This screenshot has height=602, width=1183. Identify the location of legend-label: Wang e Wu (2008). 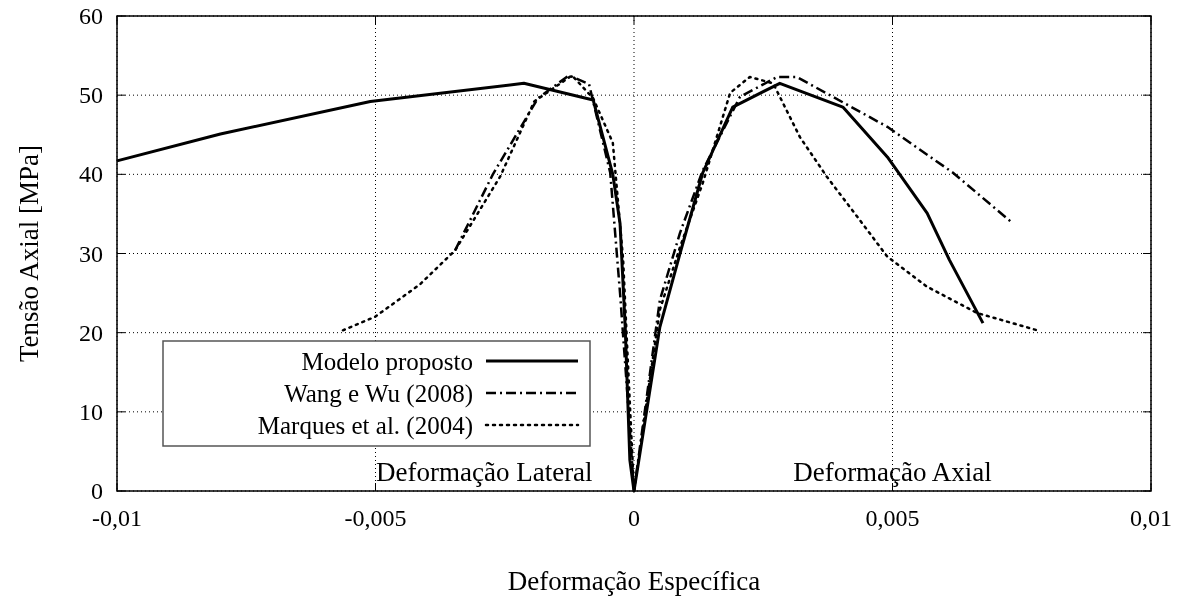
(378, 394).